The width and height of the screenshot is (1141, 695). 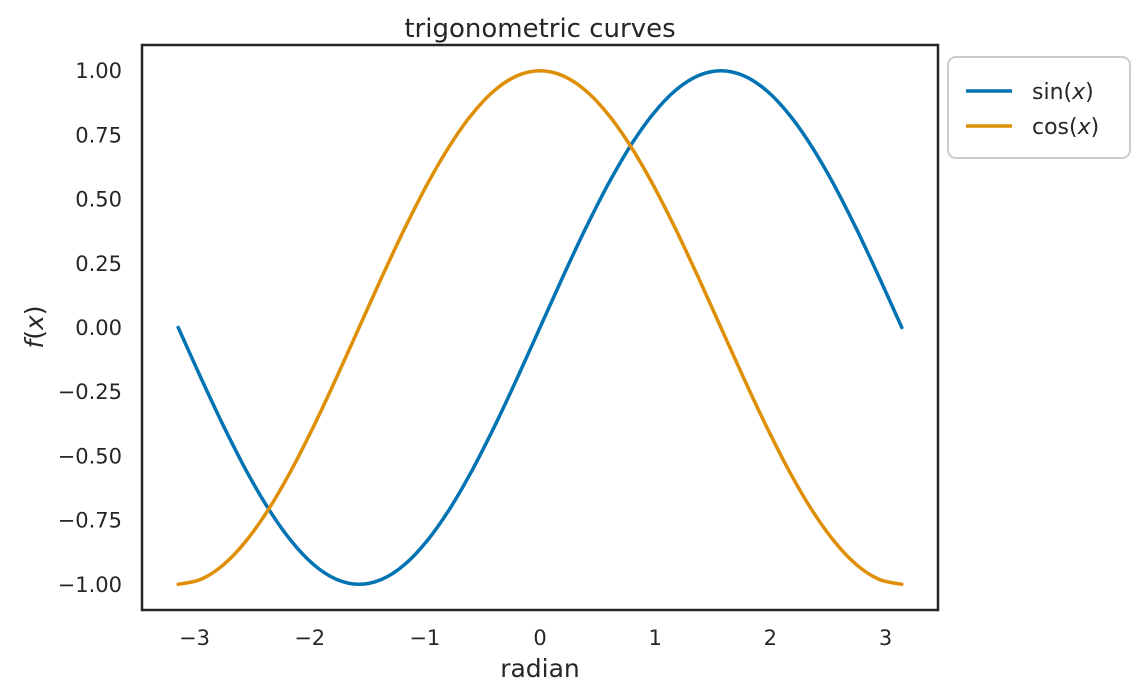 What do you see at coordinates (90, 585) in the screenshot?
I see `y-tick-label: −1.00` at bounding box center [90, 585].